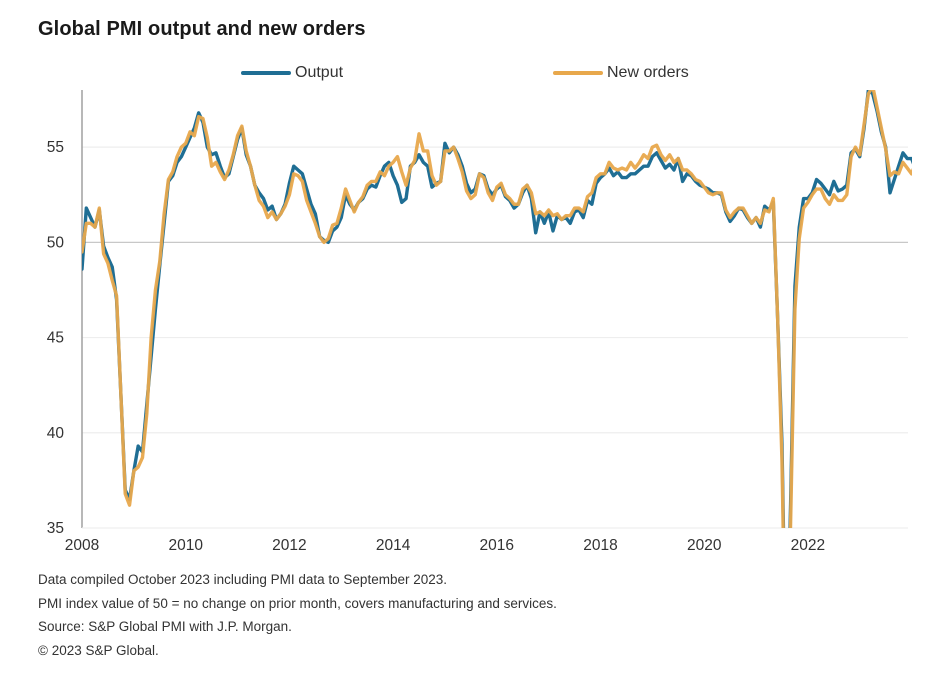  What do you see at coordinates (497, 545) in the screenshot?
I see `x-tick-label: 2016` at bounding box center [497, 545].